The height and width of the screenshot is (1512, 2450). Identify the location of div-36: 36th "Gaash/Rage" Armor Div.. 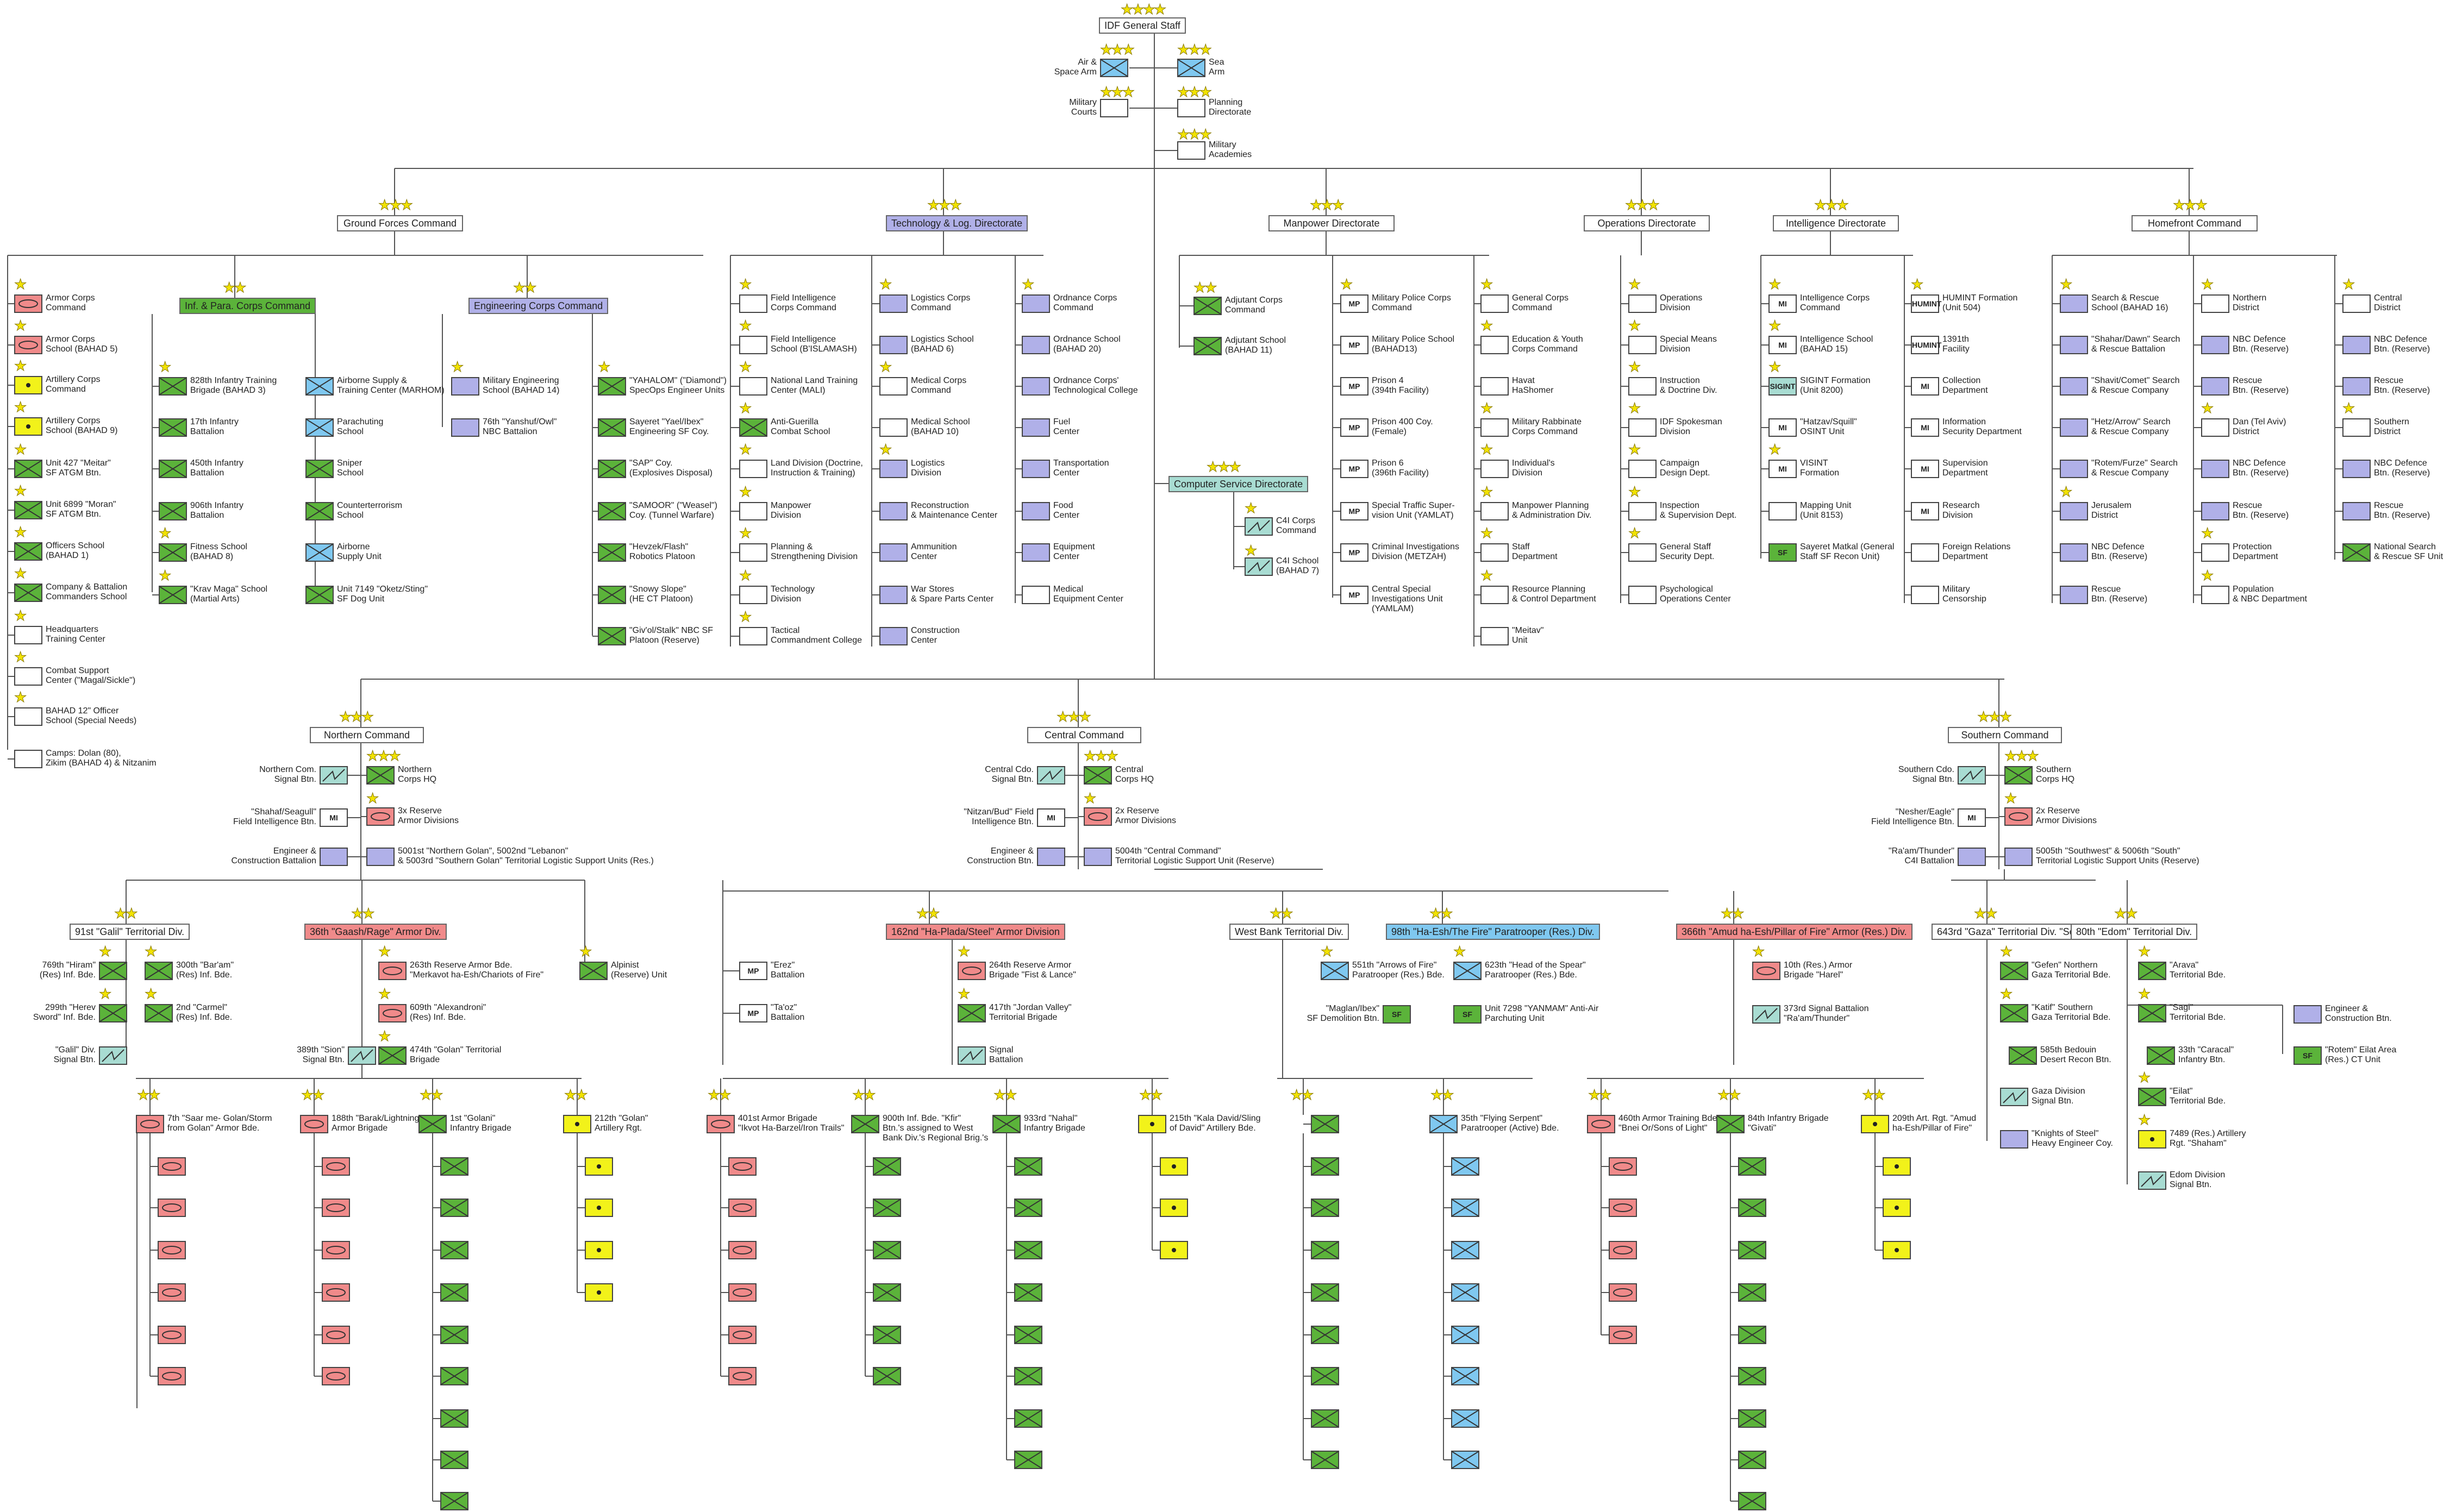
(375, 932).